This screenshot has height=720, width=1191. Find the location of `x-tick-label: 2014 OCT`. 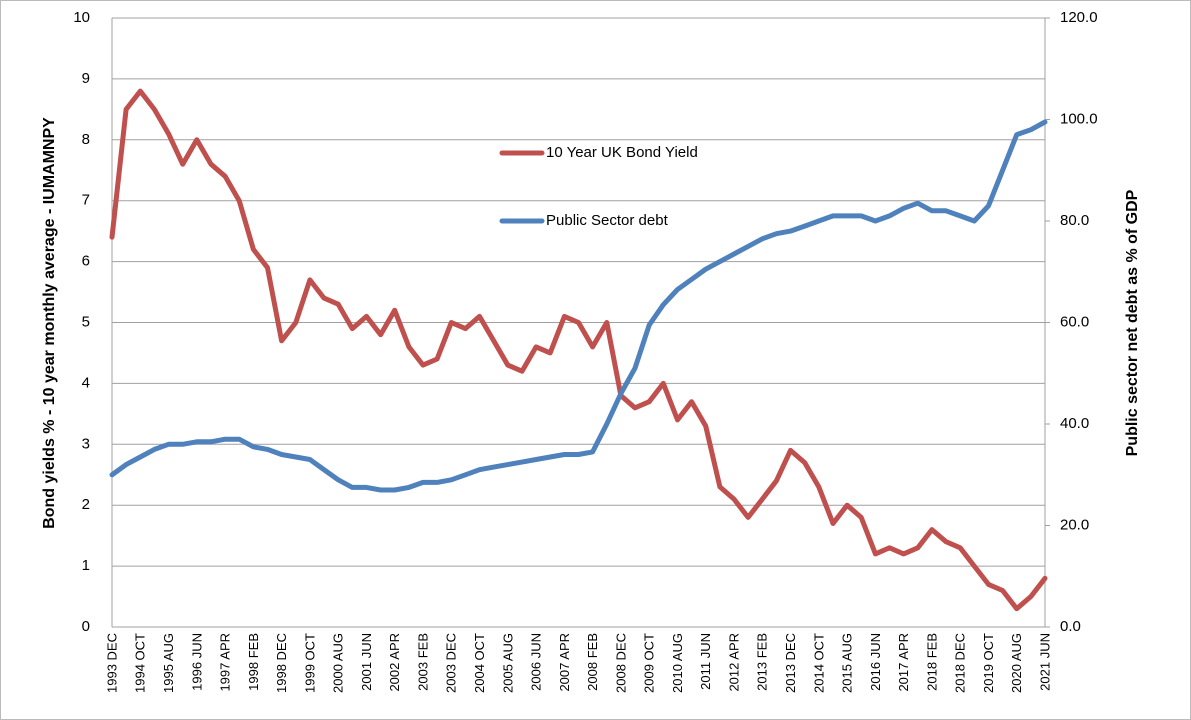

x-tick-label: 2014 OCT is located at coordinates (818, 663).